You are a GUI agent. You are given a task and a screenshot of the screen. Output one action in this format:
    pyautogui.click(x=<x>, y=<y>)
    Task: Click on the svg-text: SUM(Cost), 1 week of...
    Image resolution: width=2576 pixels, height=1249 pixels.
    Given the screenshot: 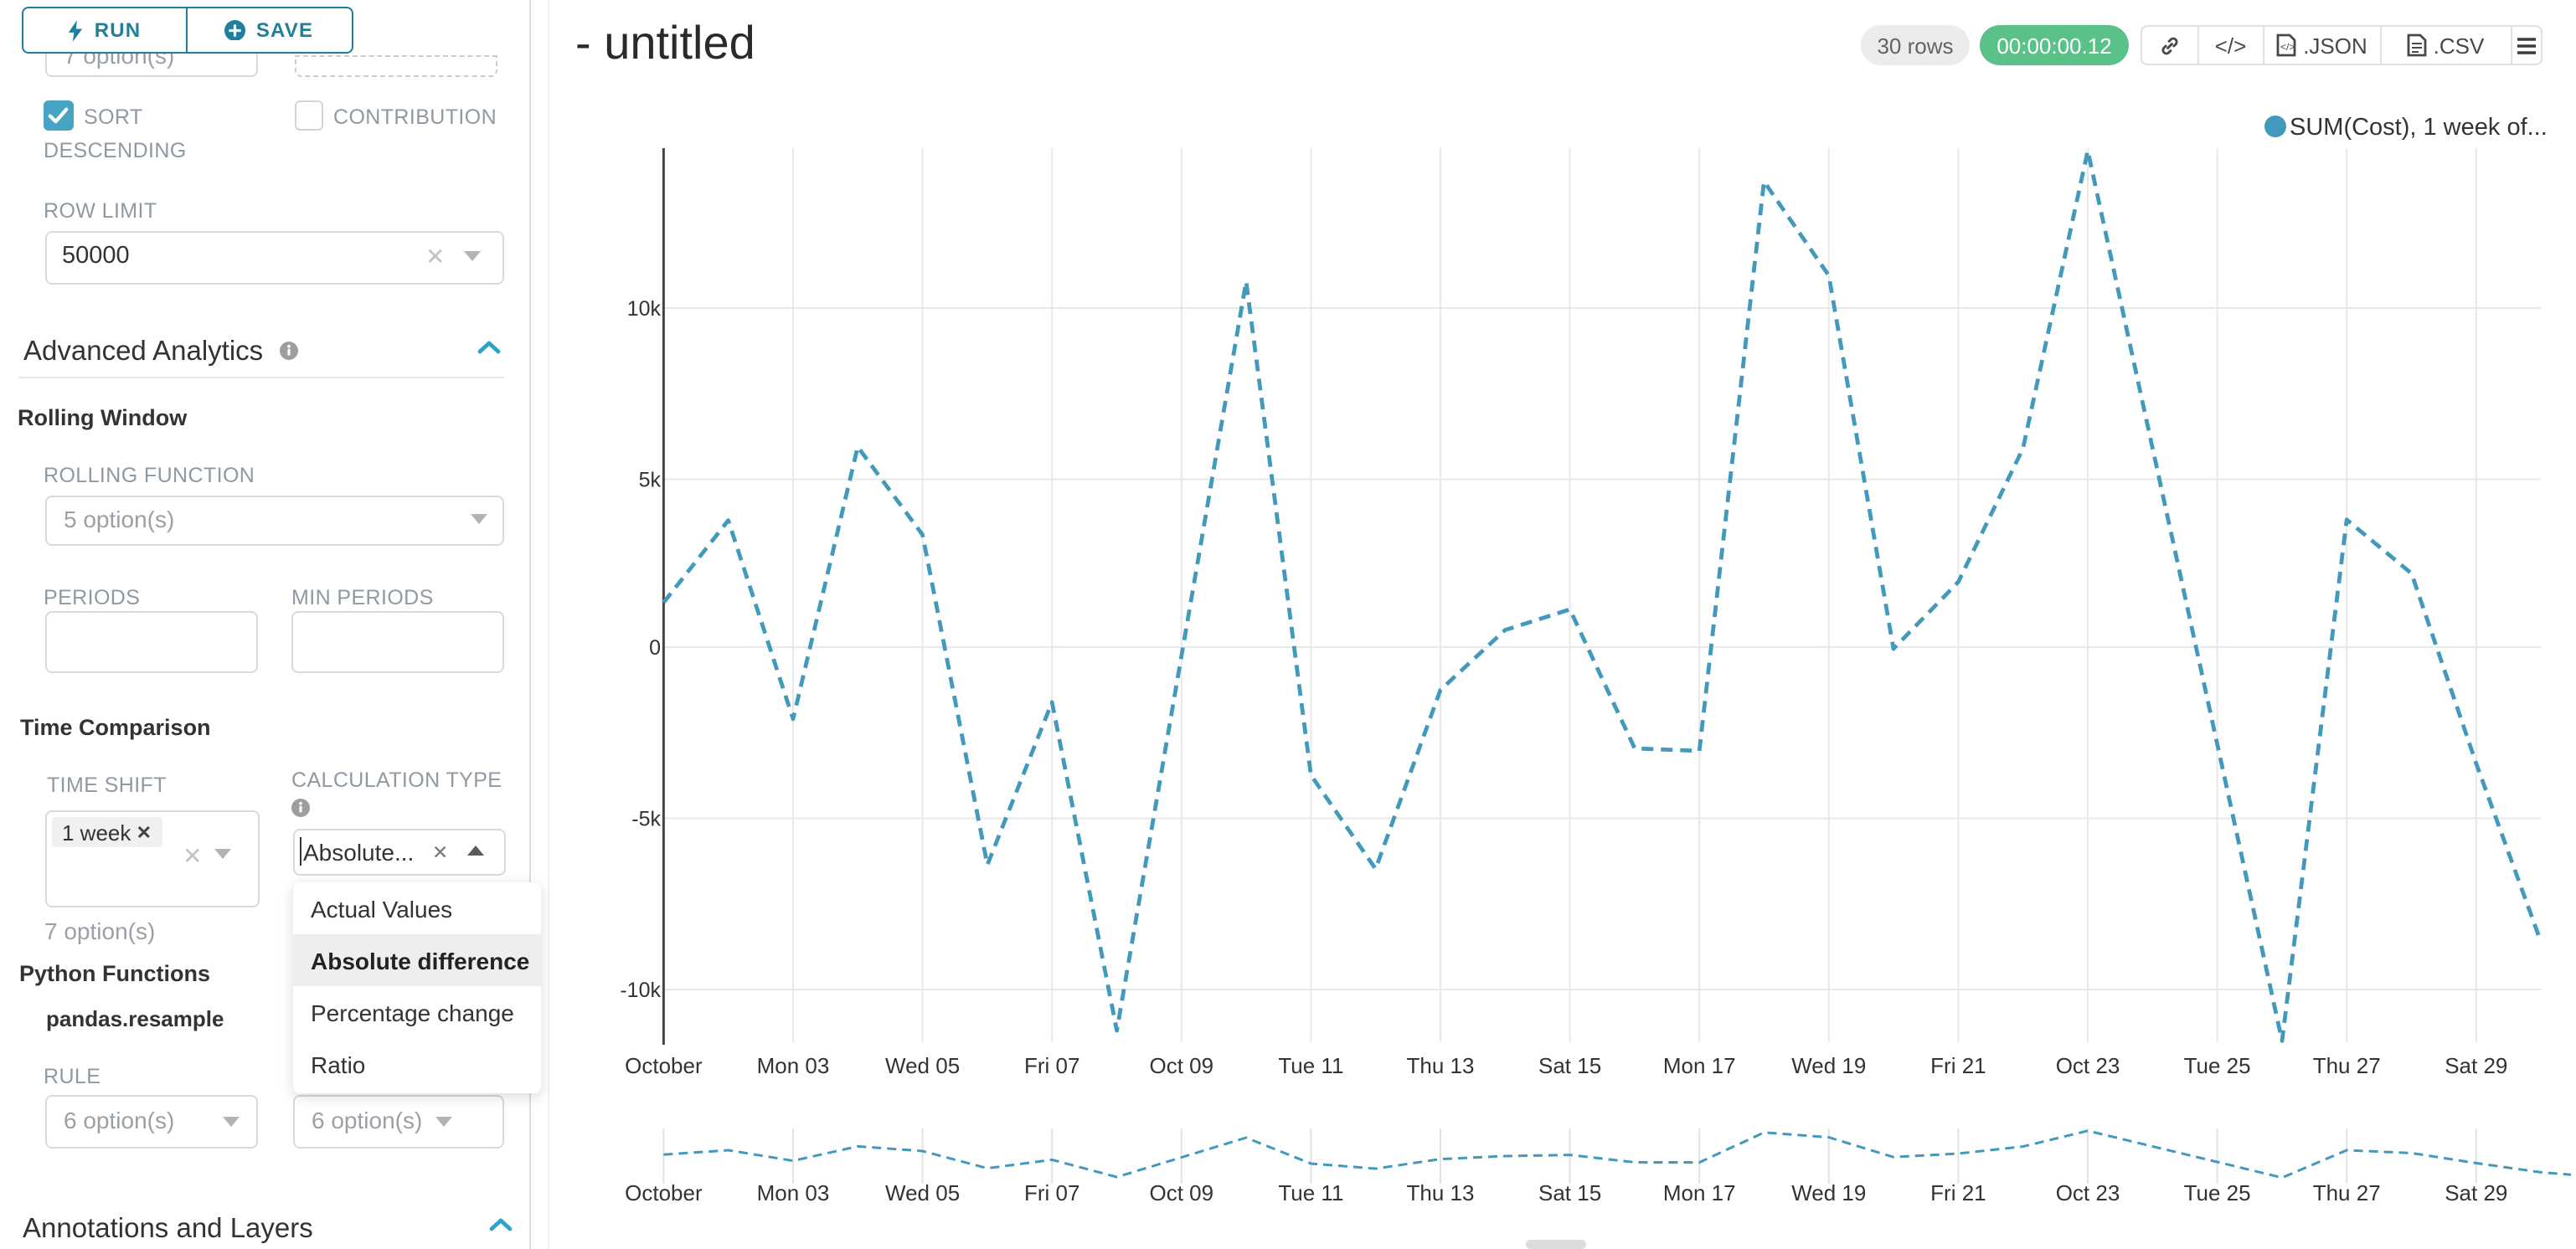 What is the action you would take?
    pyautogui.click(x=2419, y=127)
    